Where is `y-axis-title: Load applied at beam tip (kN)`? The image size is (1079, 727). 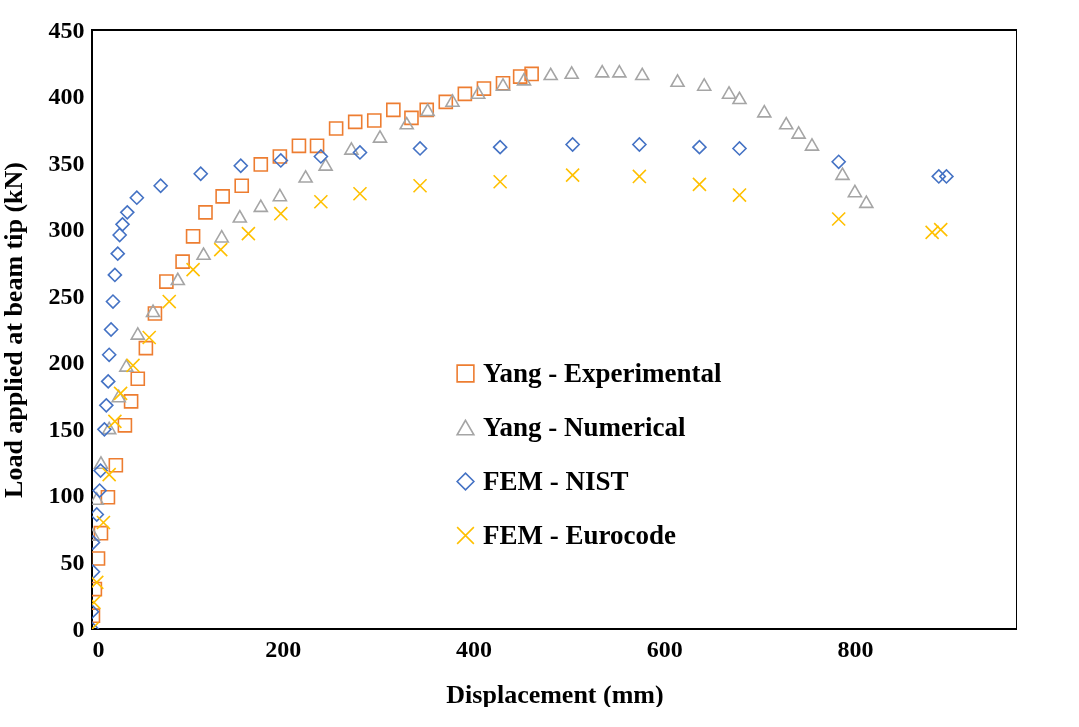
y-axis-title: Load applied at beam tip (kN) is located at coordinates (14, 330).